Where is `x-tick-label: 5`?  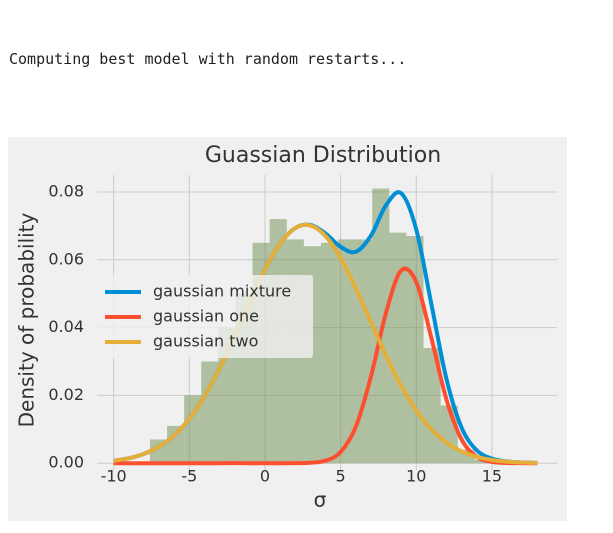
x-tick-label: 5 is located at coordinates (341, 476).